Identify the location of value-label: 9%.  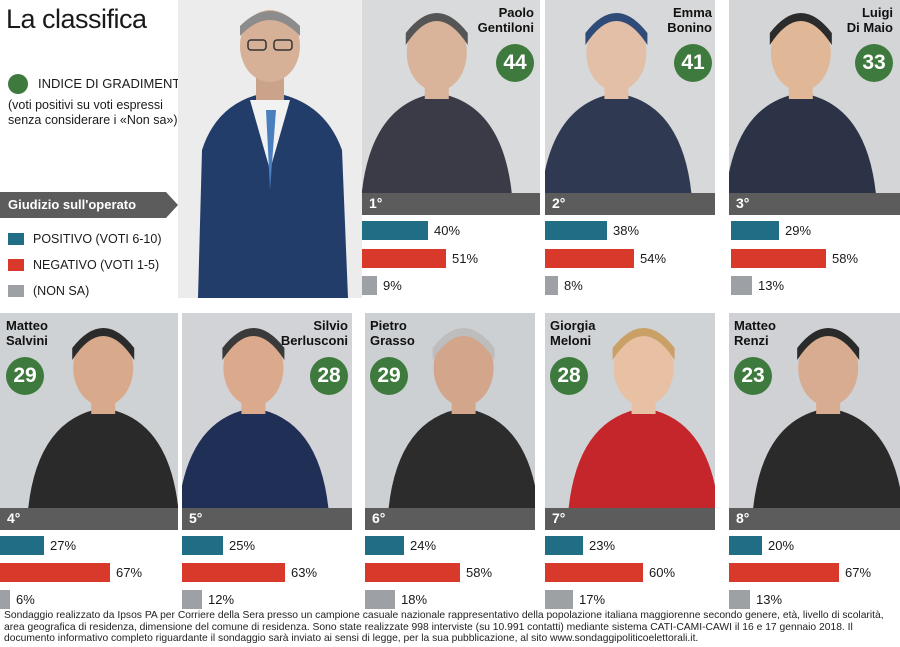
(392, 285).